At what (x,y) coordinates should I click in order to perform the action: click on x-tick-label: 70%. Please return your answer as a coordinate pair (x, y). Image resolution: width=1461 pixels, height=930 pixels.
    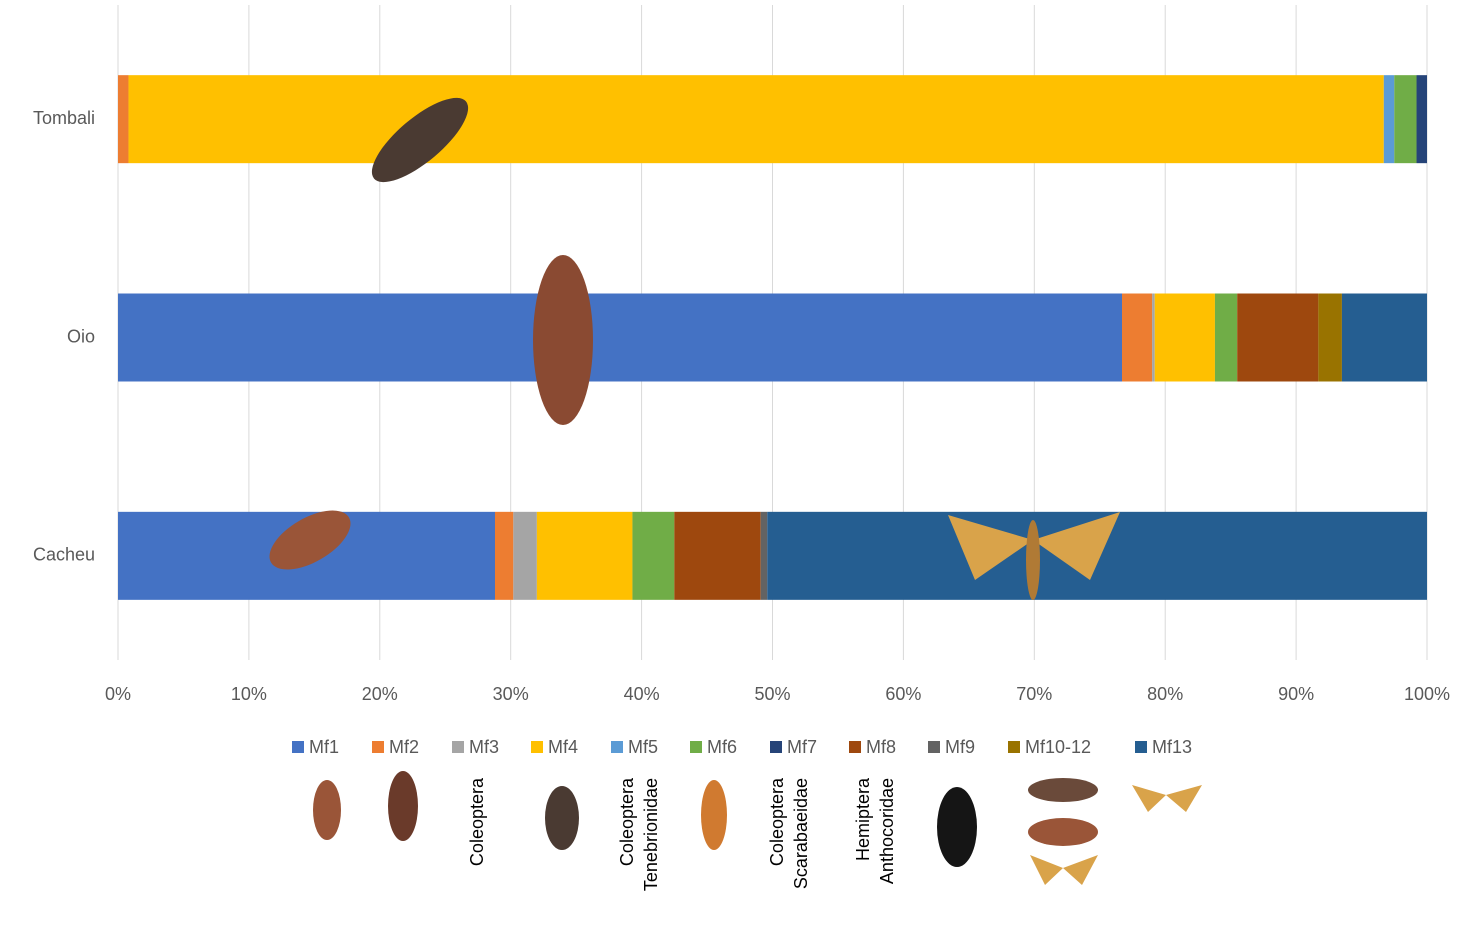
    Looking at the image, I should click on (1034, 694).